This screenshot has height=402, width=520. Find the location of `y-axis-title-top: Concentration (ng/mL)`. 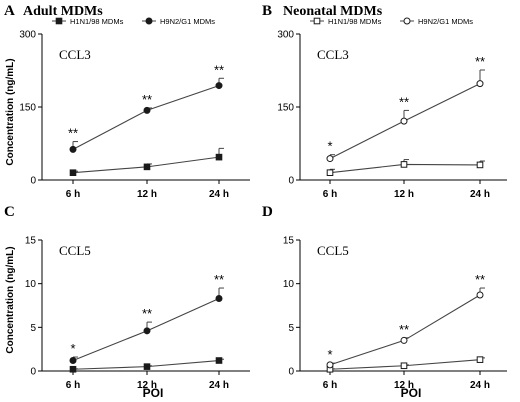

y-axis-title-top: Concentration (ng/mL) is located at coordinates (10, 111).